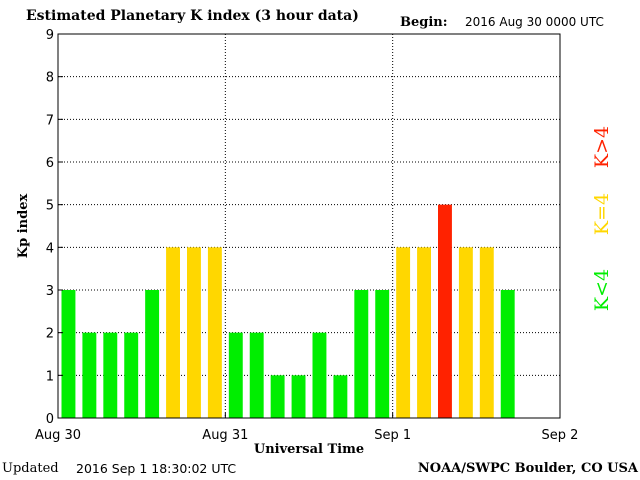 This screenshot has height=480, width=640. Describe the element at coordinates (602, 214) in the screenshot. I see `legend-item: K=4` at that location.